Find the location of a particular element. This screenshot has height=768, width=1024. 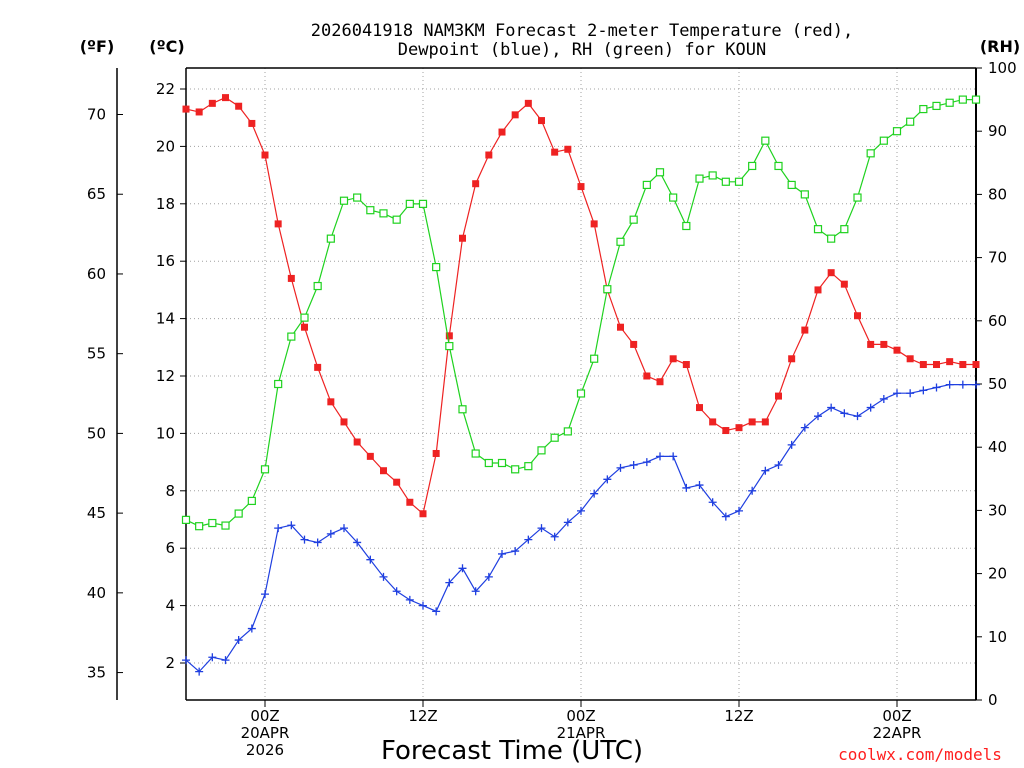

celsius-unit-label: (ºC) is located at coordinates (166, 46).